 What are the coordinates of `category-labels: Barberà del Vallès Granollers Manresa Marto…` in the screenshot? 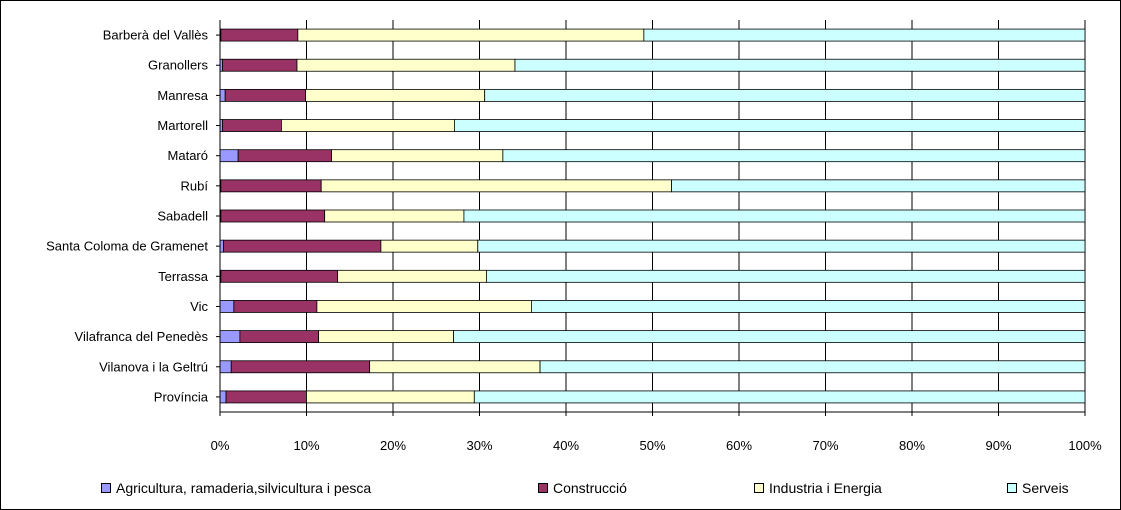 It's located at (127, 216).